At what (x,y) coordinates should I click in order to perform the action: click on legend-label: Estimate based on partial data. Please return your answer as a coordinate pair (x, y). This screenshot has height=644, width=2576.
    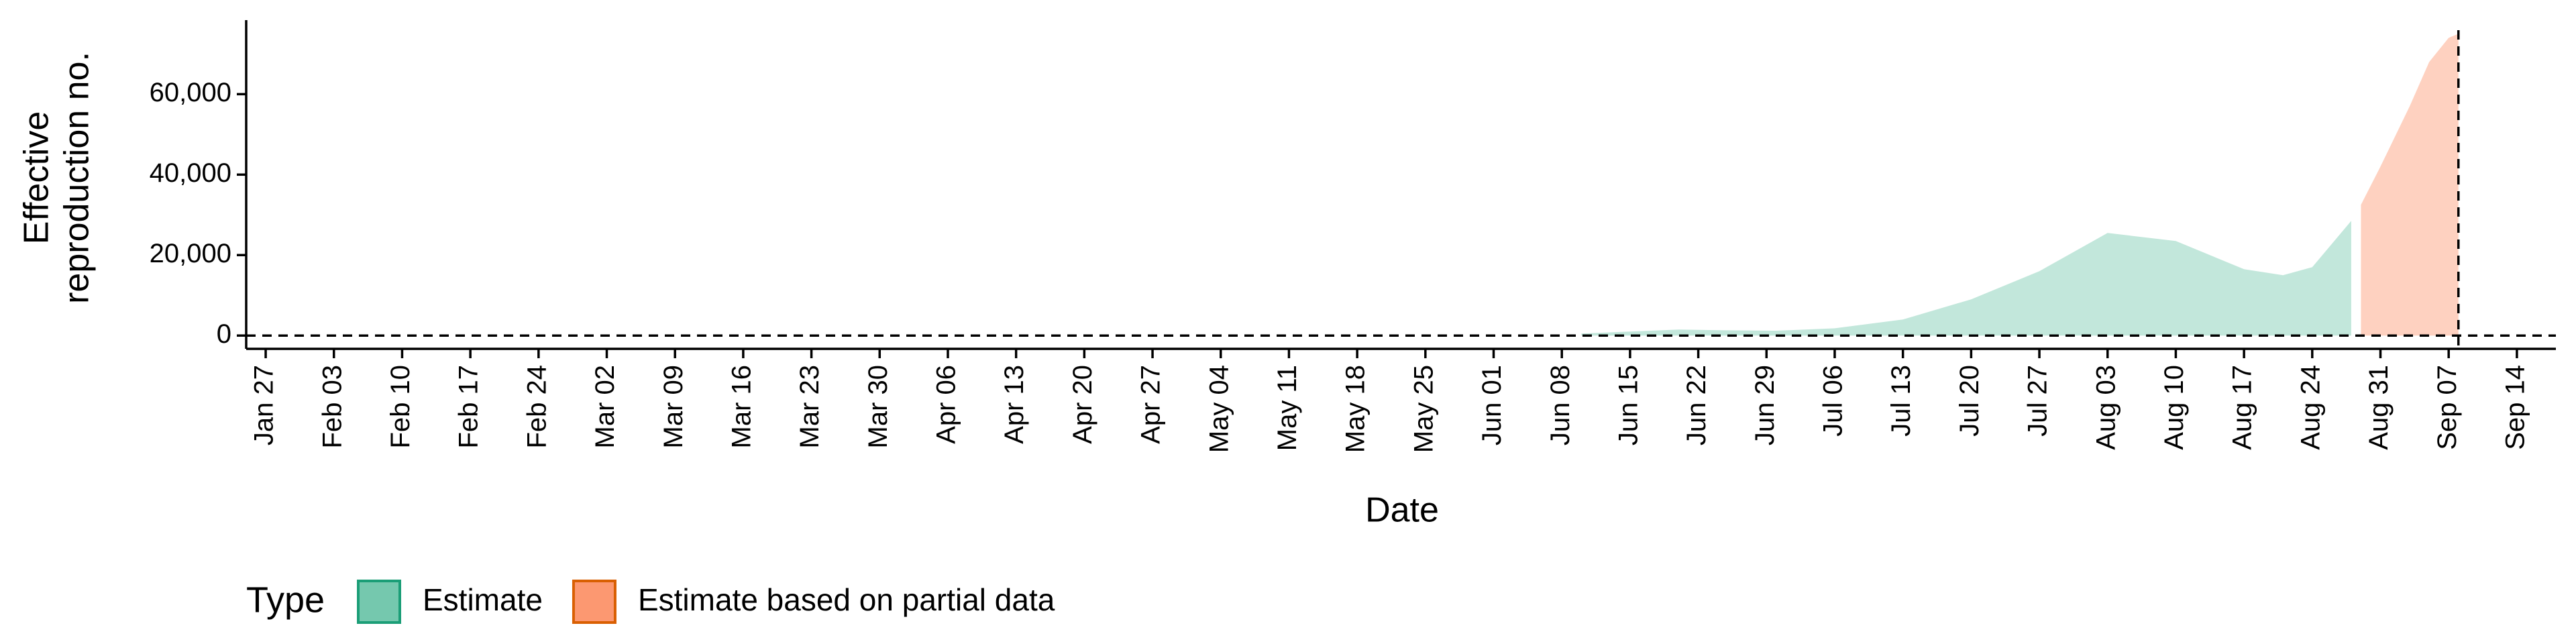
    Looking at the image, I should click on (846, 599).